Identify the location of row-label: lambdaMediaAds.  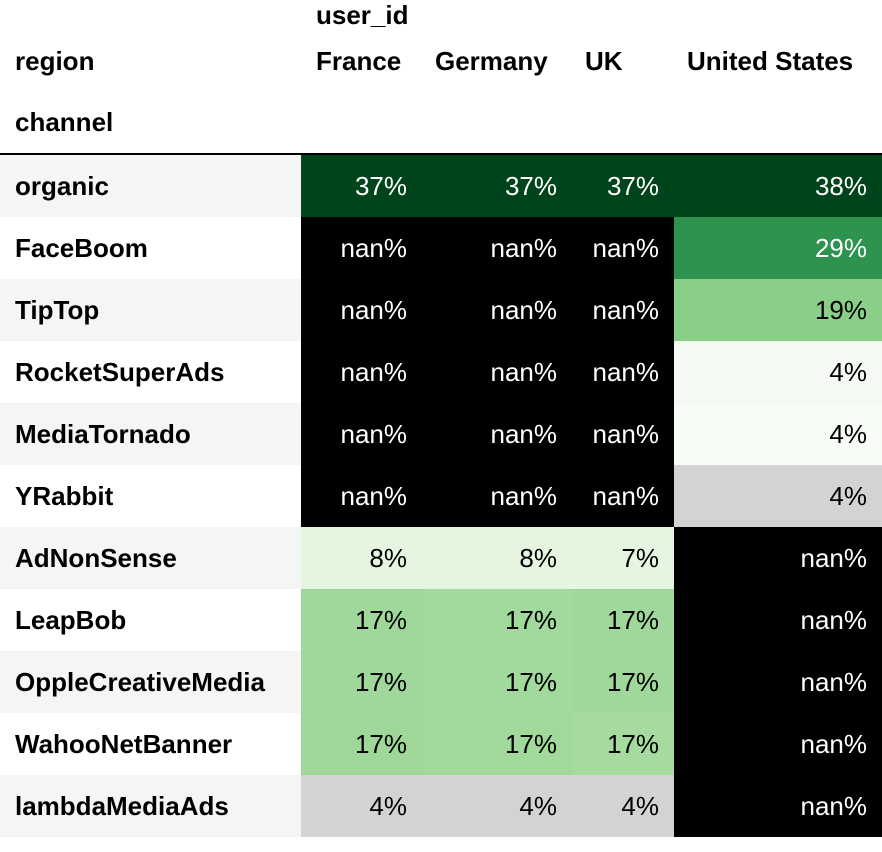
(150, 806).